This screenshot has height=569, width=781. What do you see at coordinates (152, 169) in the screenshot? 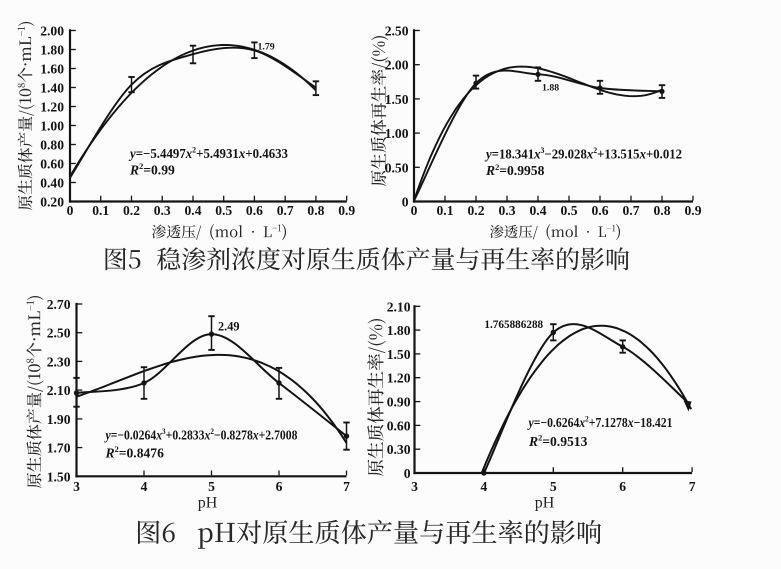
I see `svg-text: R2​=0.99` at bounding box center [152, 169].